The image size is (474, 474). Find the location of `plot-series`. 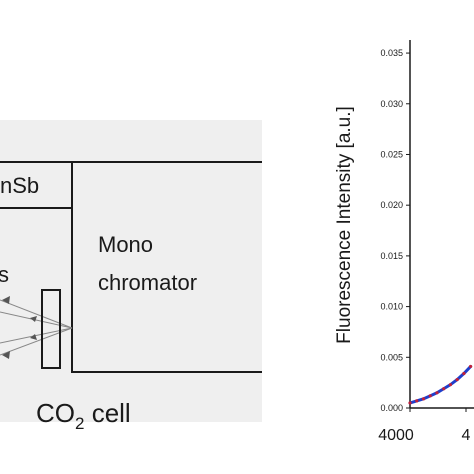

plot-series is located at coordinates (440, 384).